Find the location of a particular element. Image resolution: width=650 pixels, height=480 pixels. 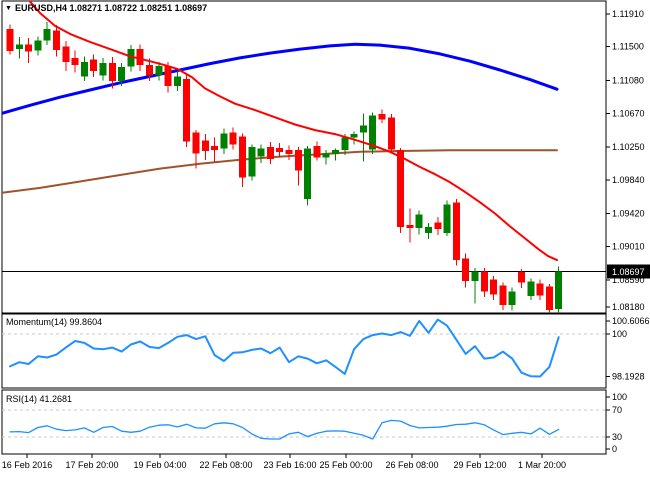

time-axis-label: 29 Feb 12:00 is located at coordinates (479, 465).